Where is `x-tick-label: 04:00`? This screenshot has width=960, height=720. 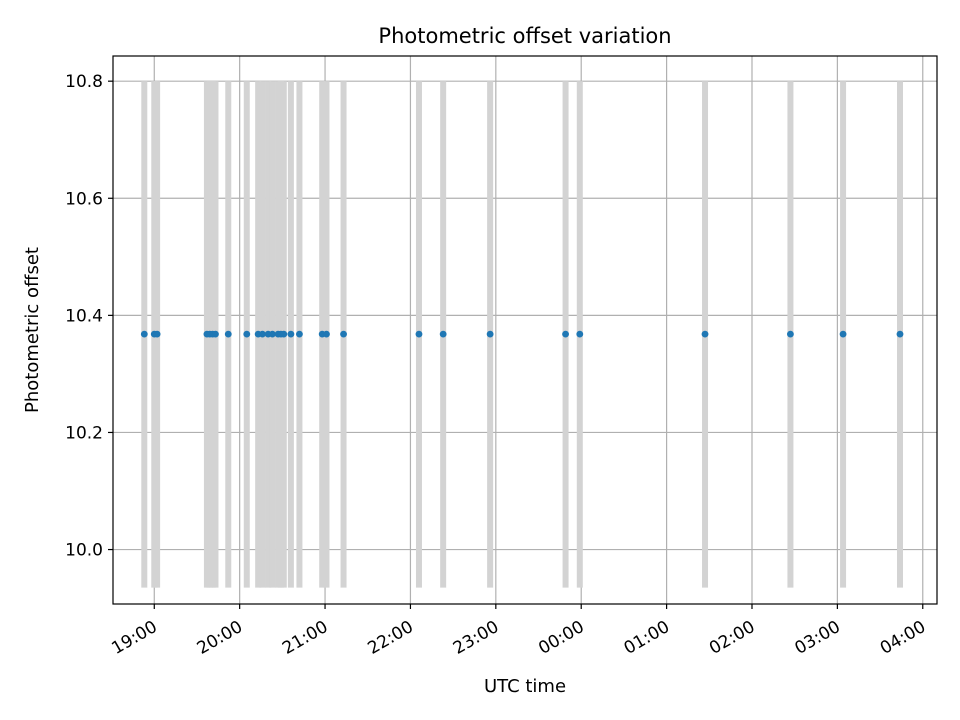 x-tick-label: 04:00 is located at coordinates (903, 638).